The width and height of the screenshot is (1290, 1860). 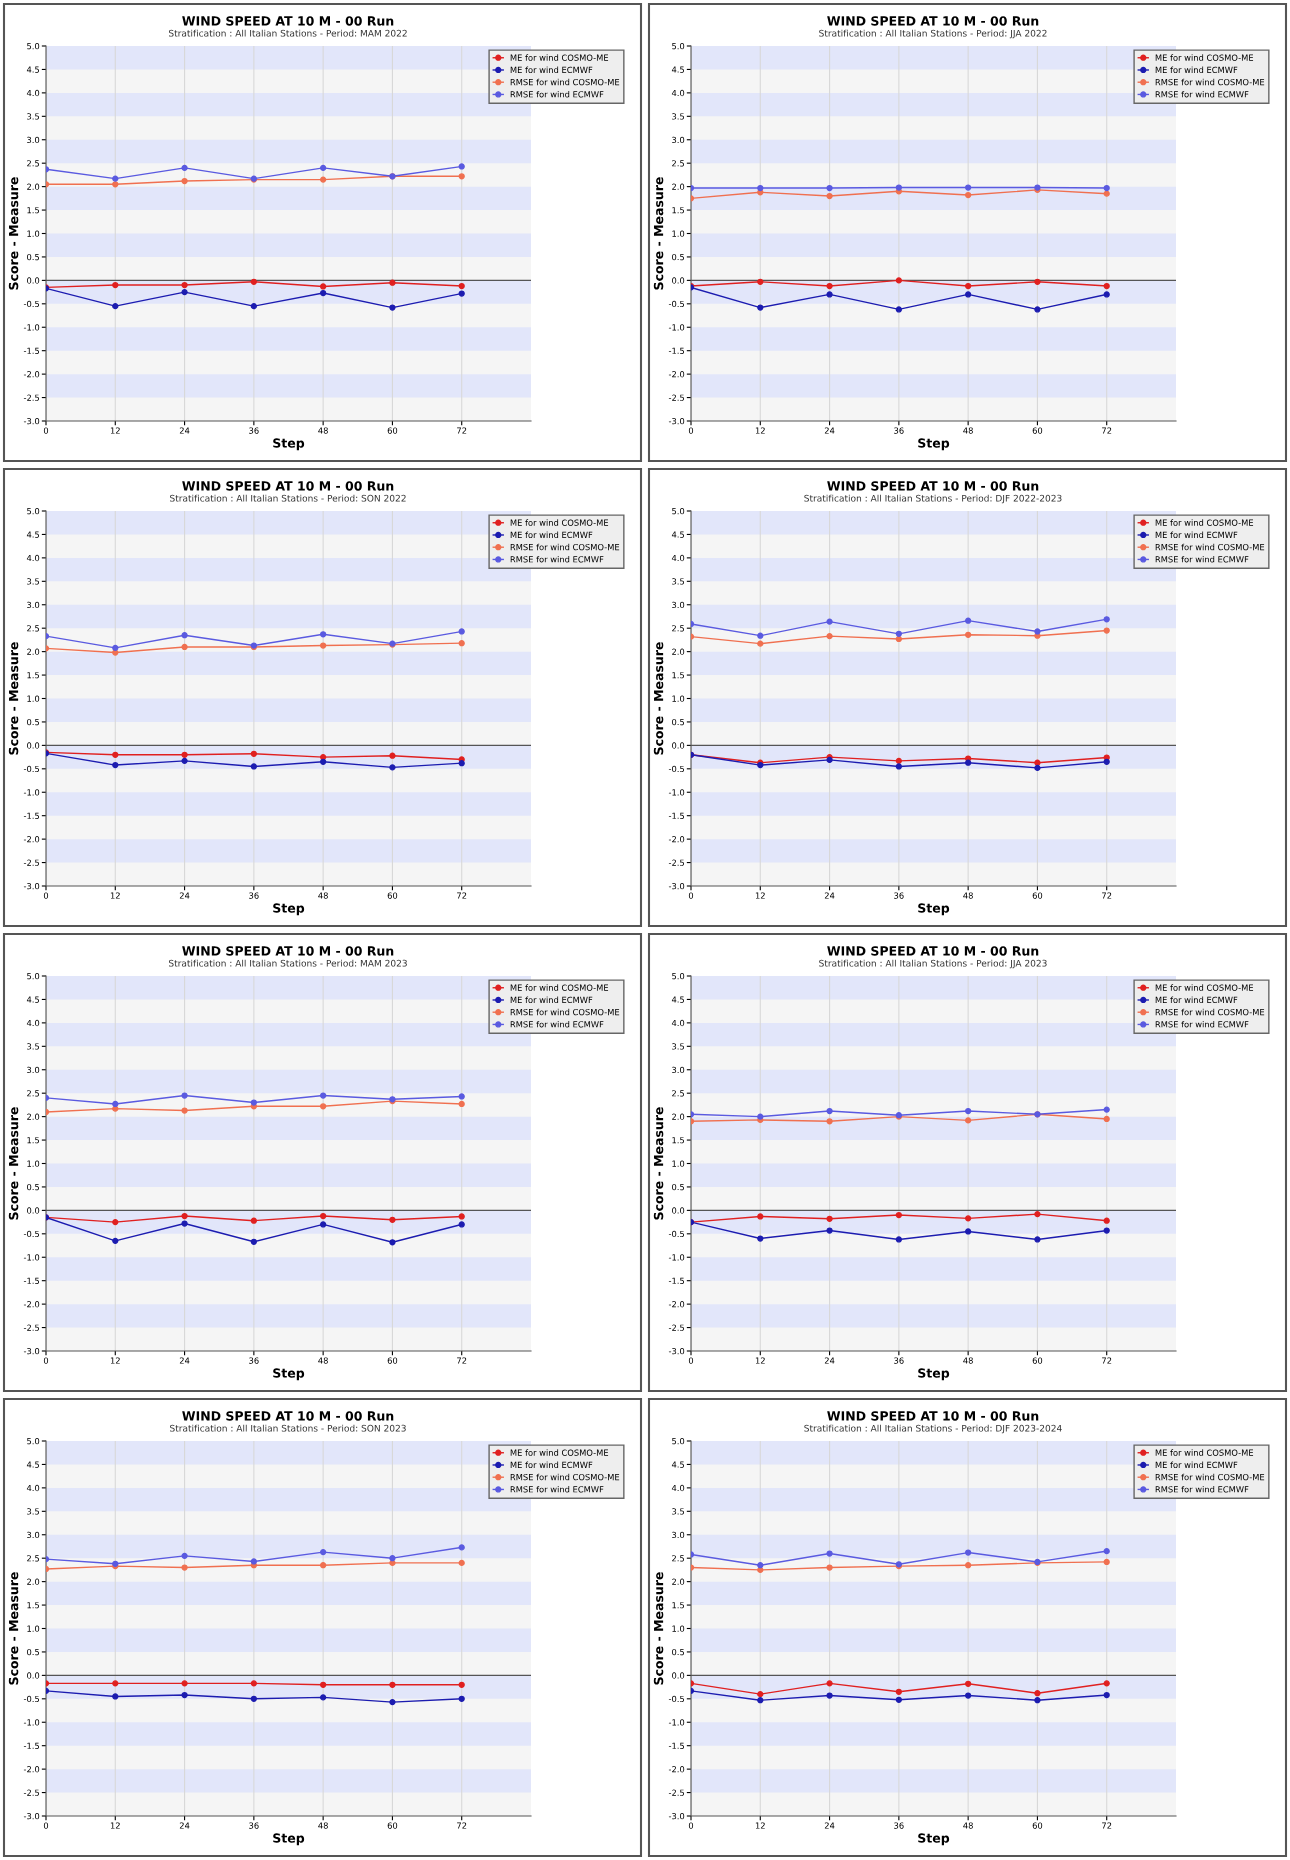 I want to click on chart-subtitle: Stratification : All Italian Stations - Period: DJF 2022-2023, so click(x=933, y=499).